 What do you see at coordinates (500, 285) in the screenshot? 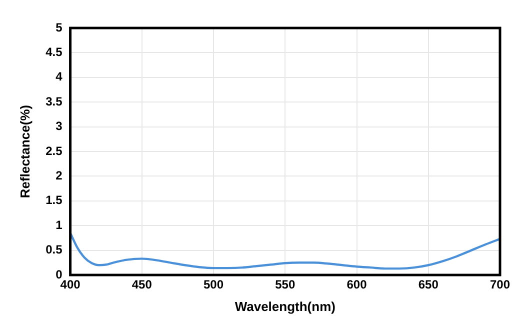
I see `x-tick-label: 700` at bounding box center [500, 285].